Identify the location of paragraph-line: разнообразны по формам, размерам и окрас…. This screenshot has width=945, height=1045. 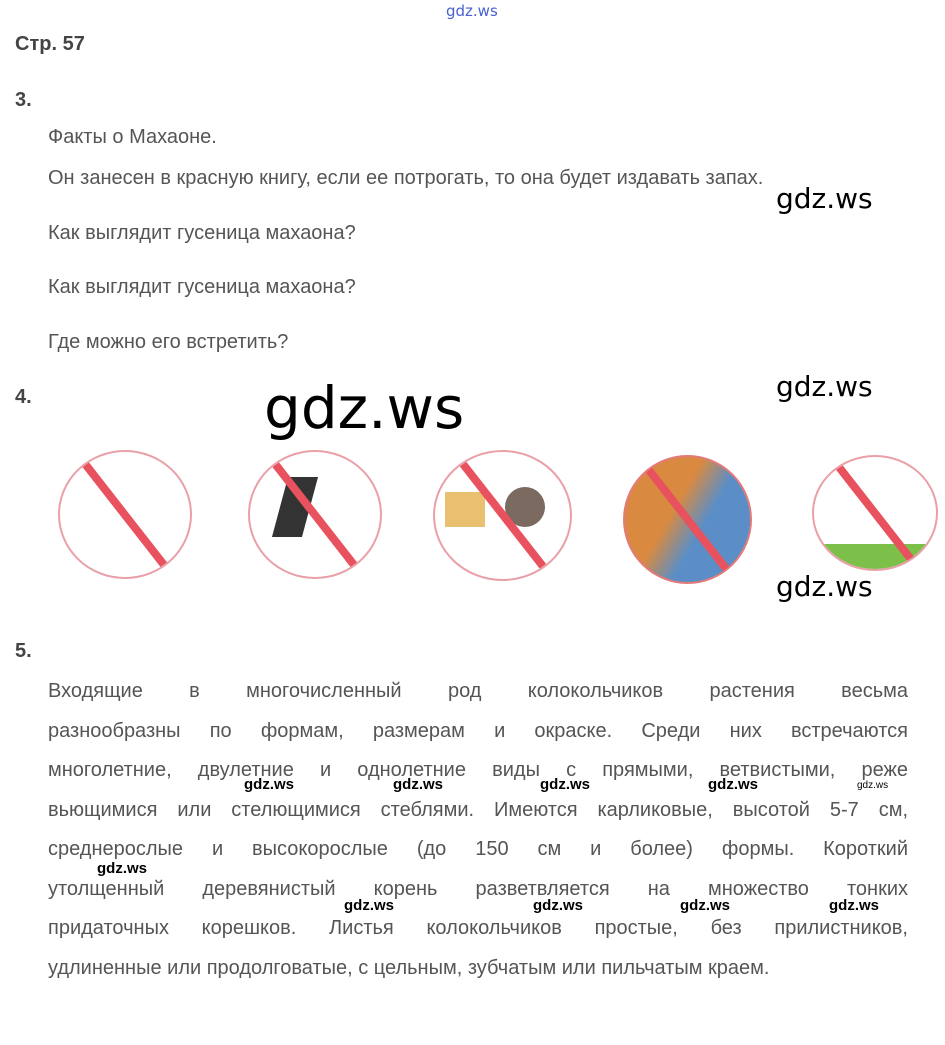
(478, 730).